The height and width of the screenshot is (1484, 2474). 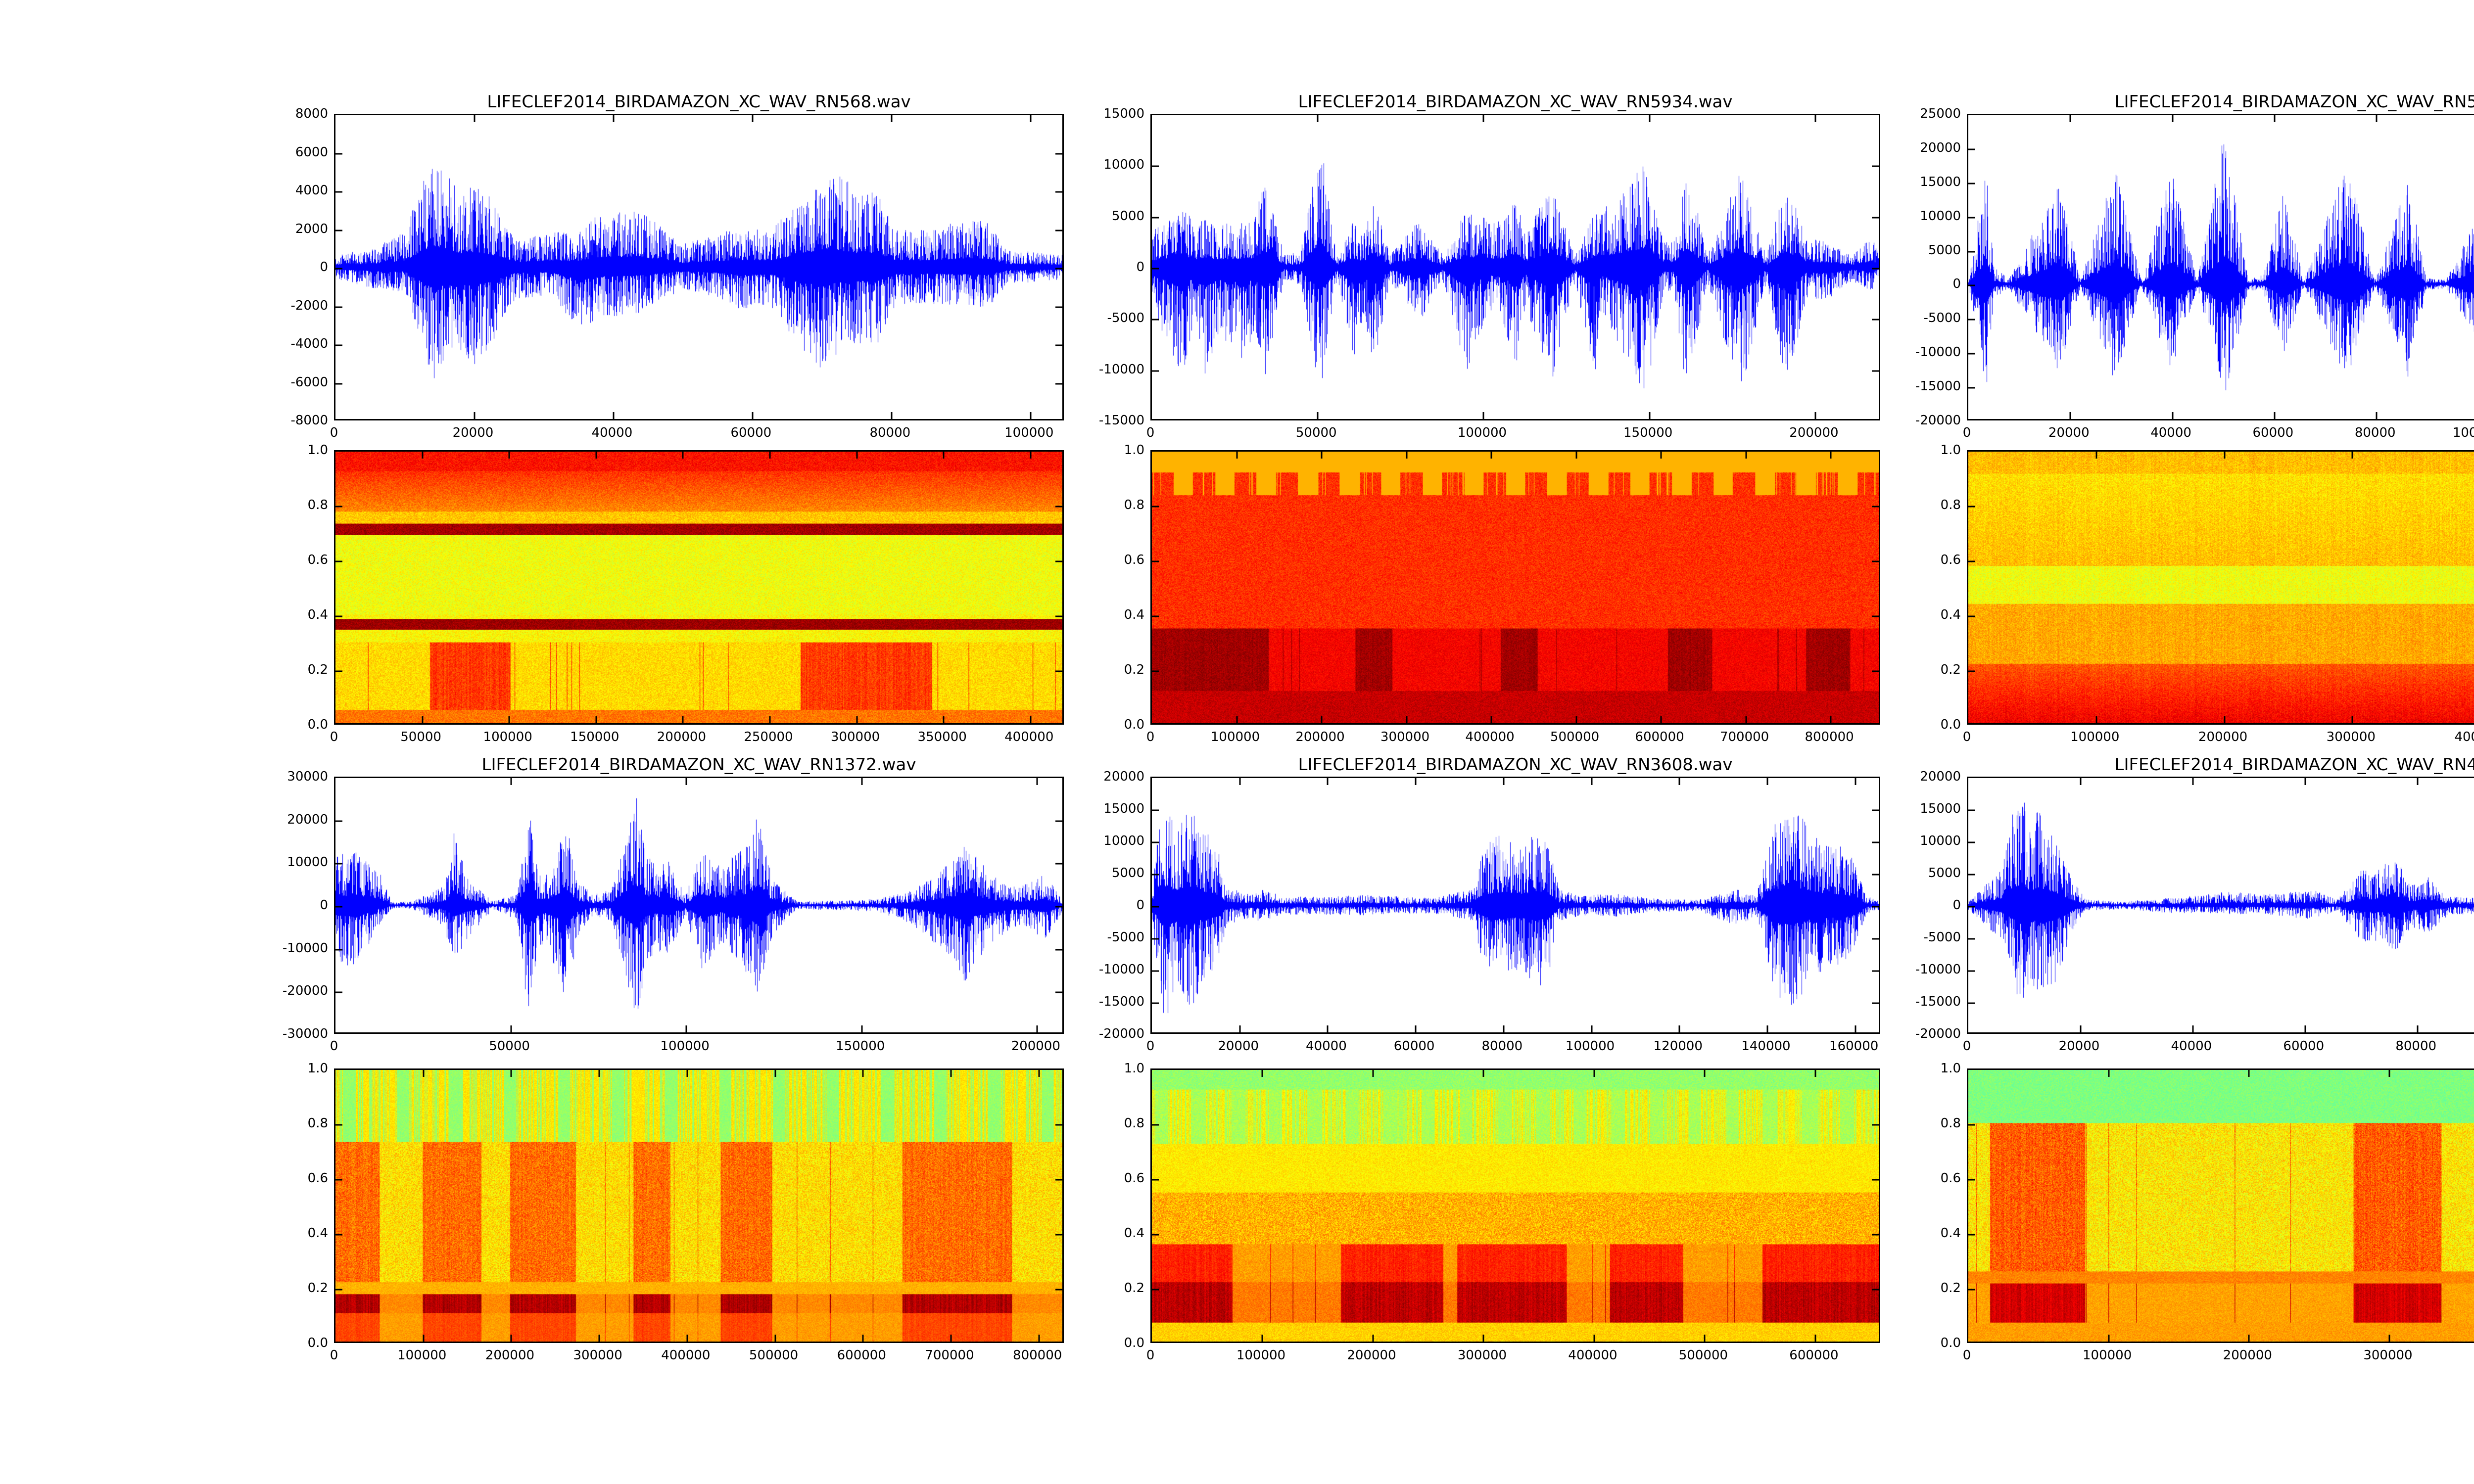 I want to click on waveform-r1c3, so click(x=2221, y=267).